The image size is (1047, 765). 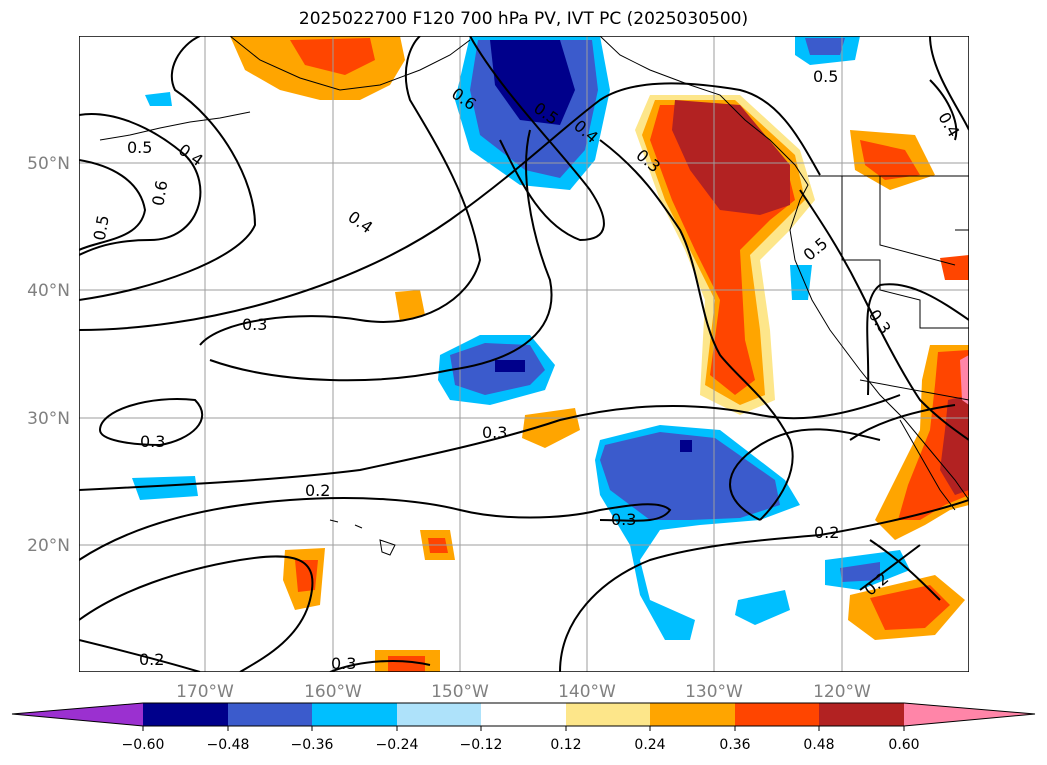 I want to click on colorbar-tick-label: −0.60, so click(x=143, y=745).